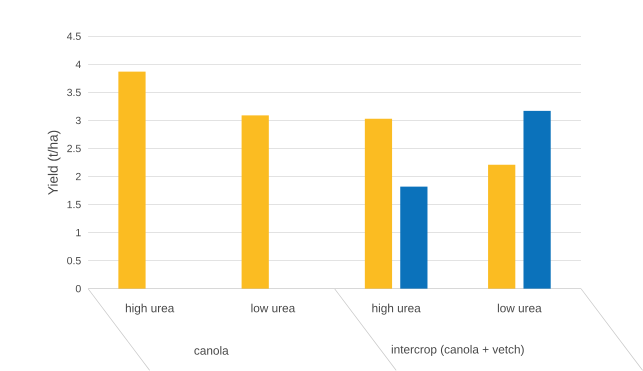 The height and width of the screenshot is (371, 643). I want to click on y-tick-label: 2, so click(78, 176).